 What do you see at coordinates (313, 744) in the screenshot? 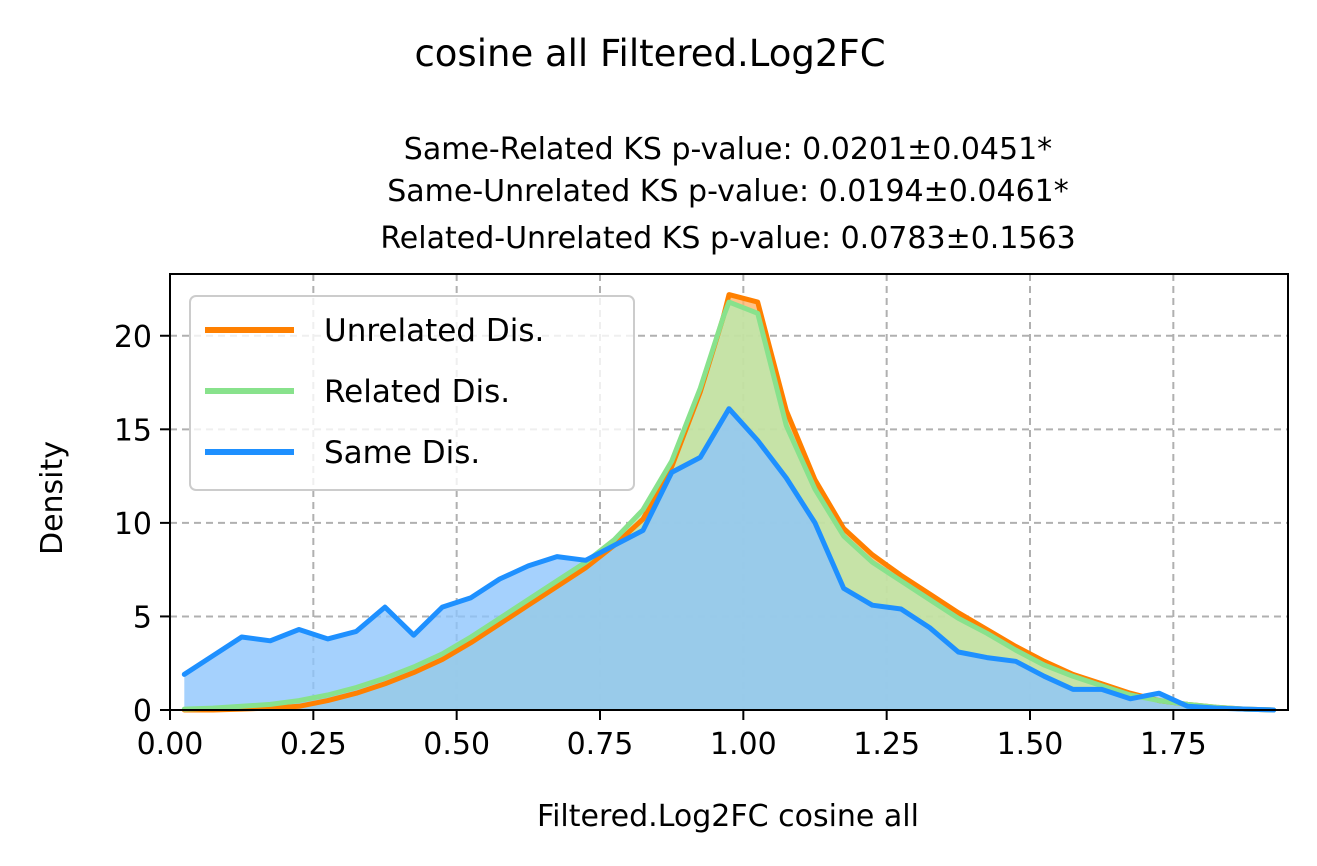
I see `x-tick-label: 0.25` at bounding box center [313, 744].